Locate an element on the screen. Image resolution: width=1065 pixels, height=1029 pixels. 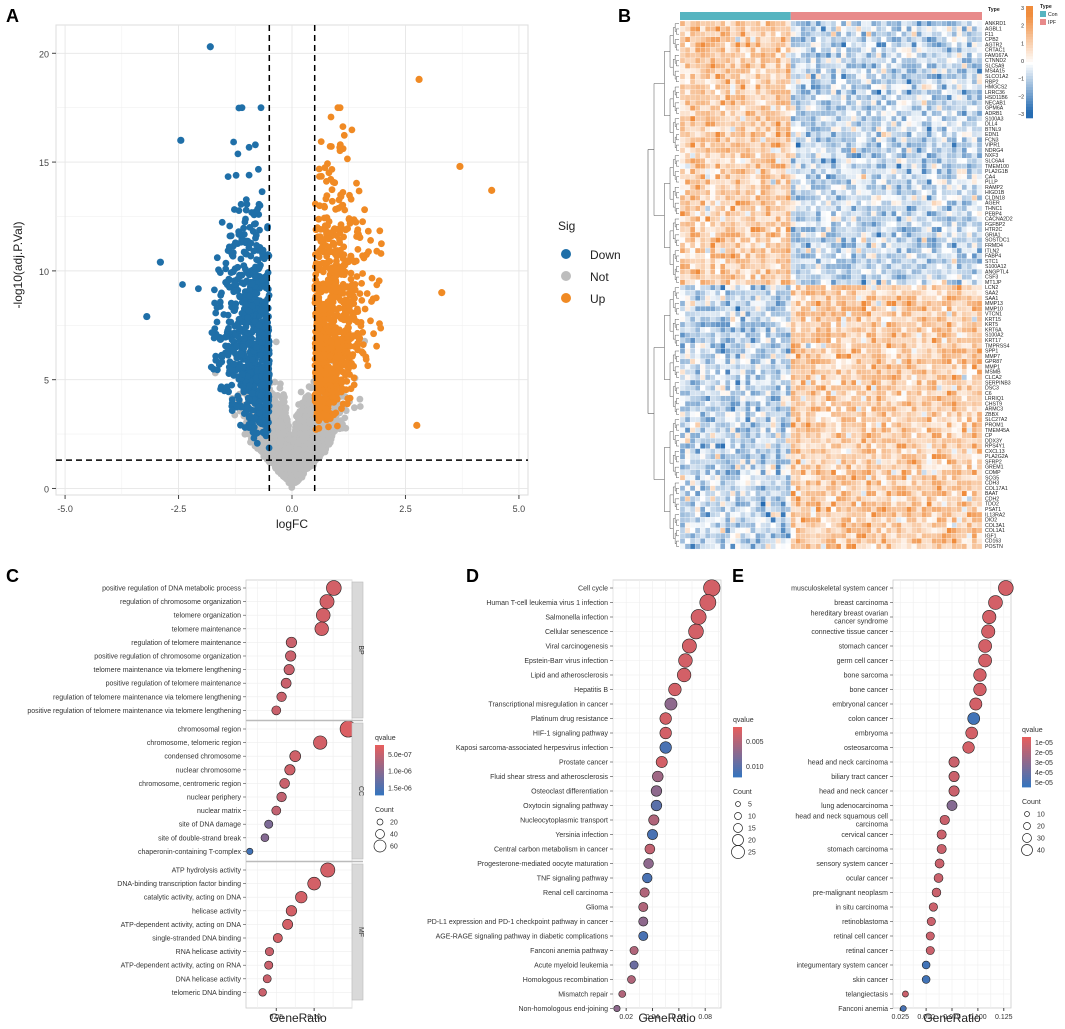
volcano-x-ticks: -5.0 -2.5 0.0 2.5 5.0 is located at coordinates (291, 504).